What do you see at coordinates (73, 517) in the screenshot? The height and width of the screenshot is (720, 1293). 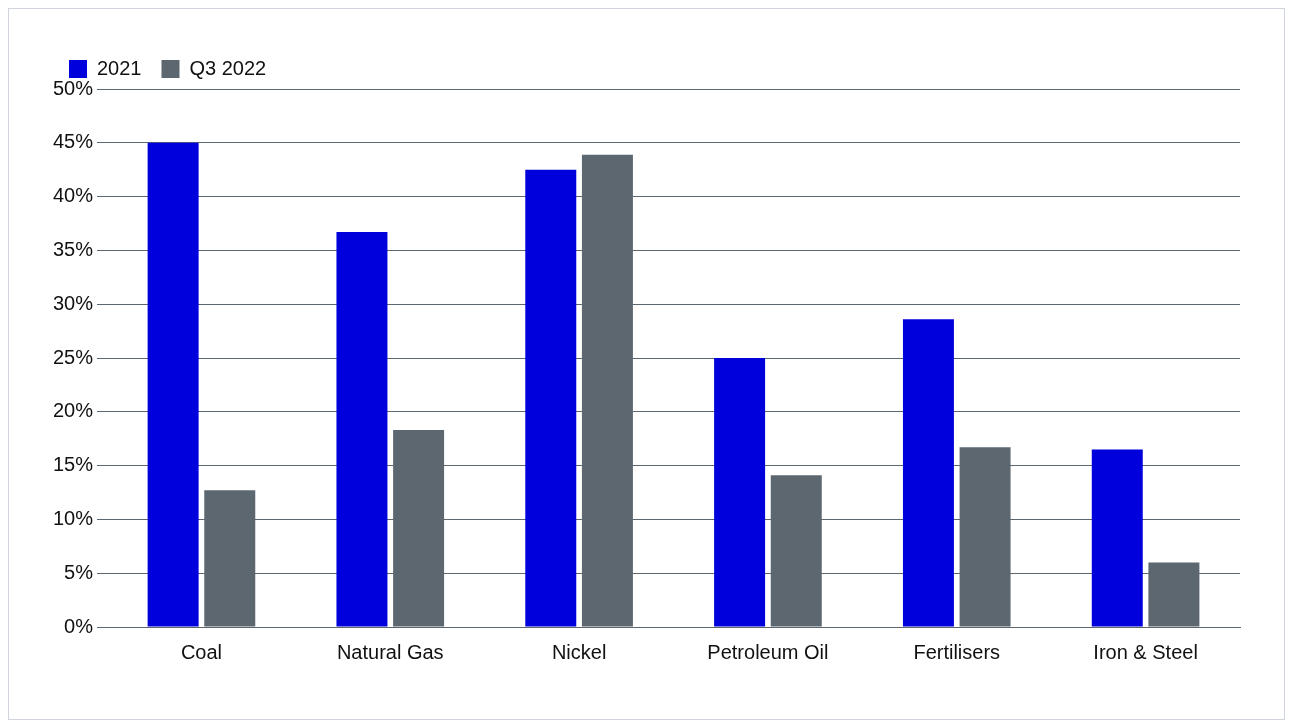 I see `y-tick-label: 10%` at bounding box center [73, 517].